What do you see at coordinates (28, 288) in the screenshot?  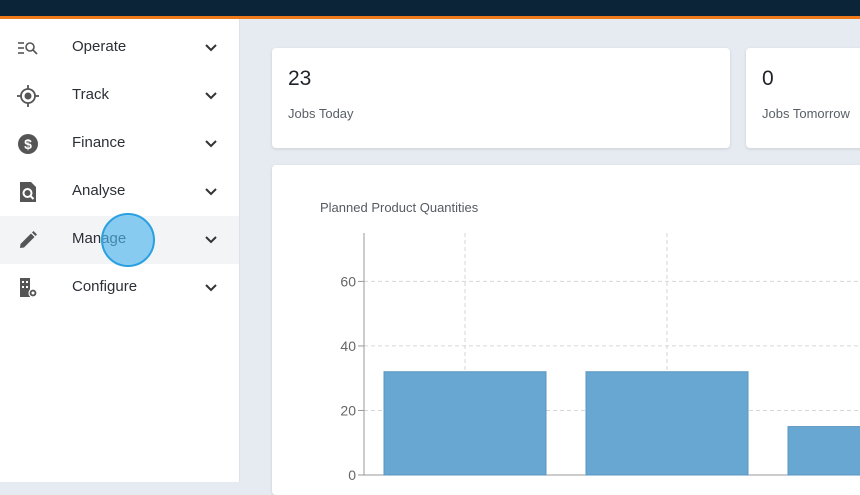 I see `building-gear-icon` at bounding box center [28, 288].